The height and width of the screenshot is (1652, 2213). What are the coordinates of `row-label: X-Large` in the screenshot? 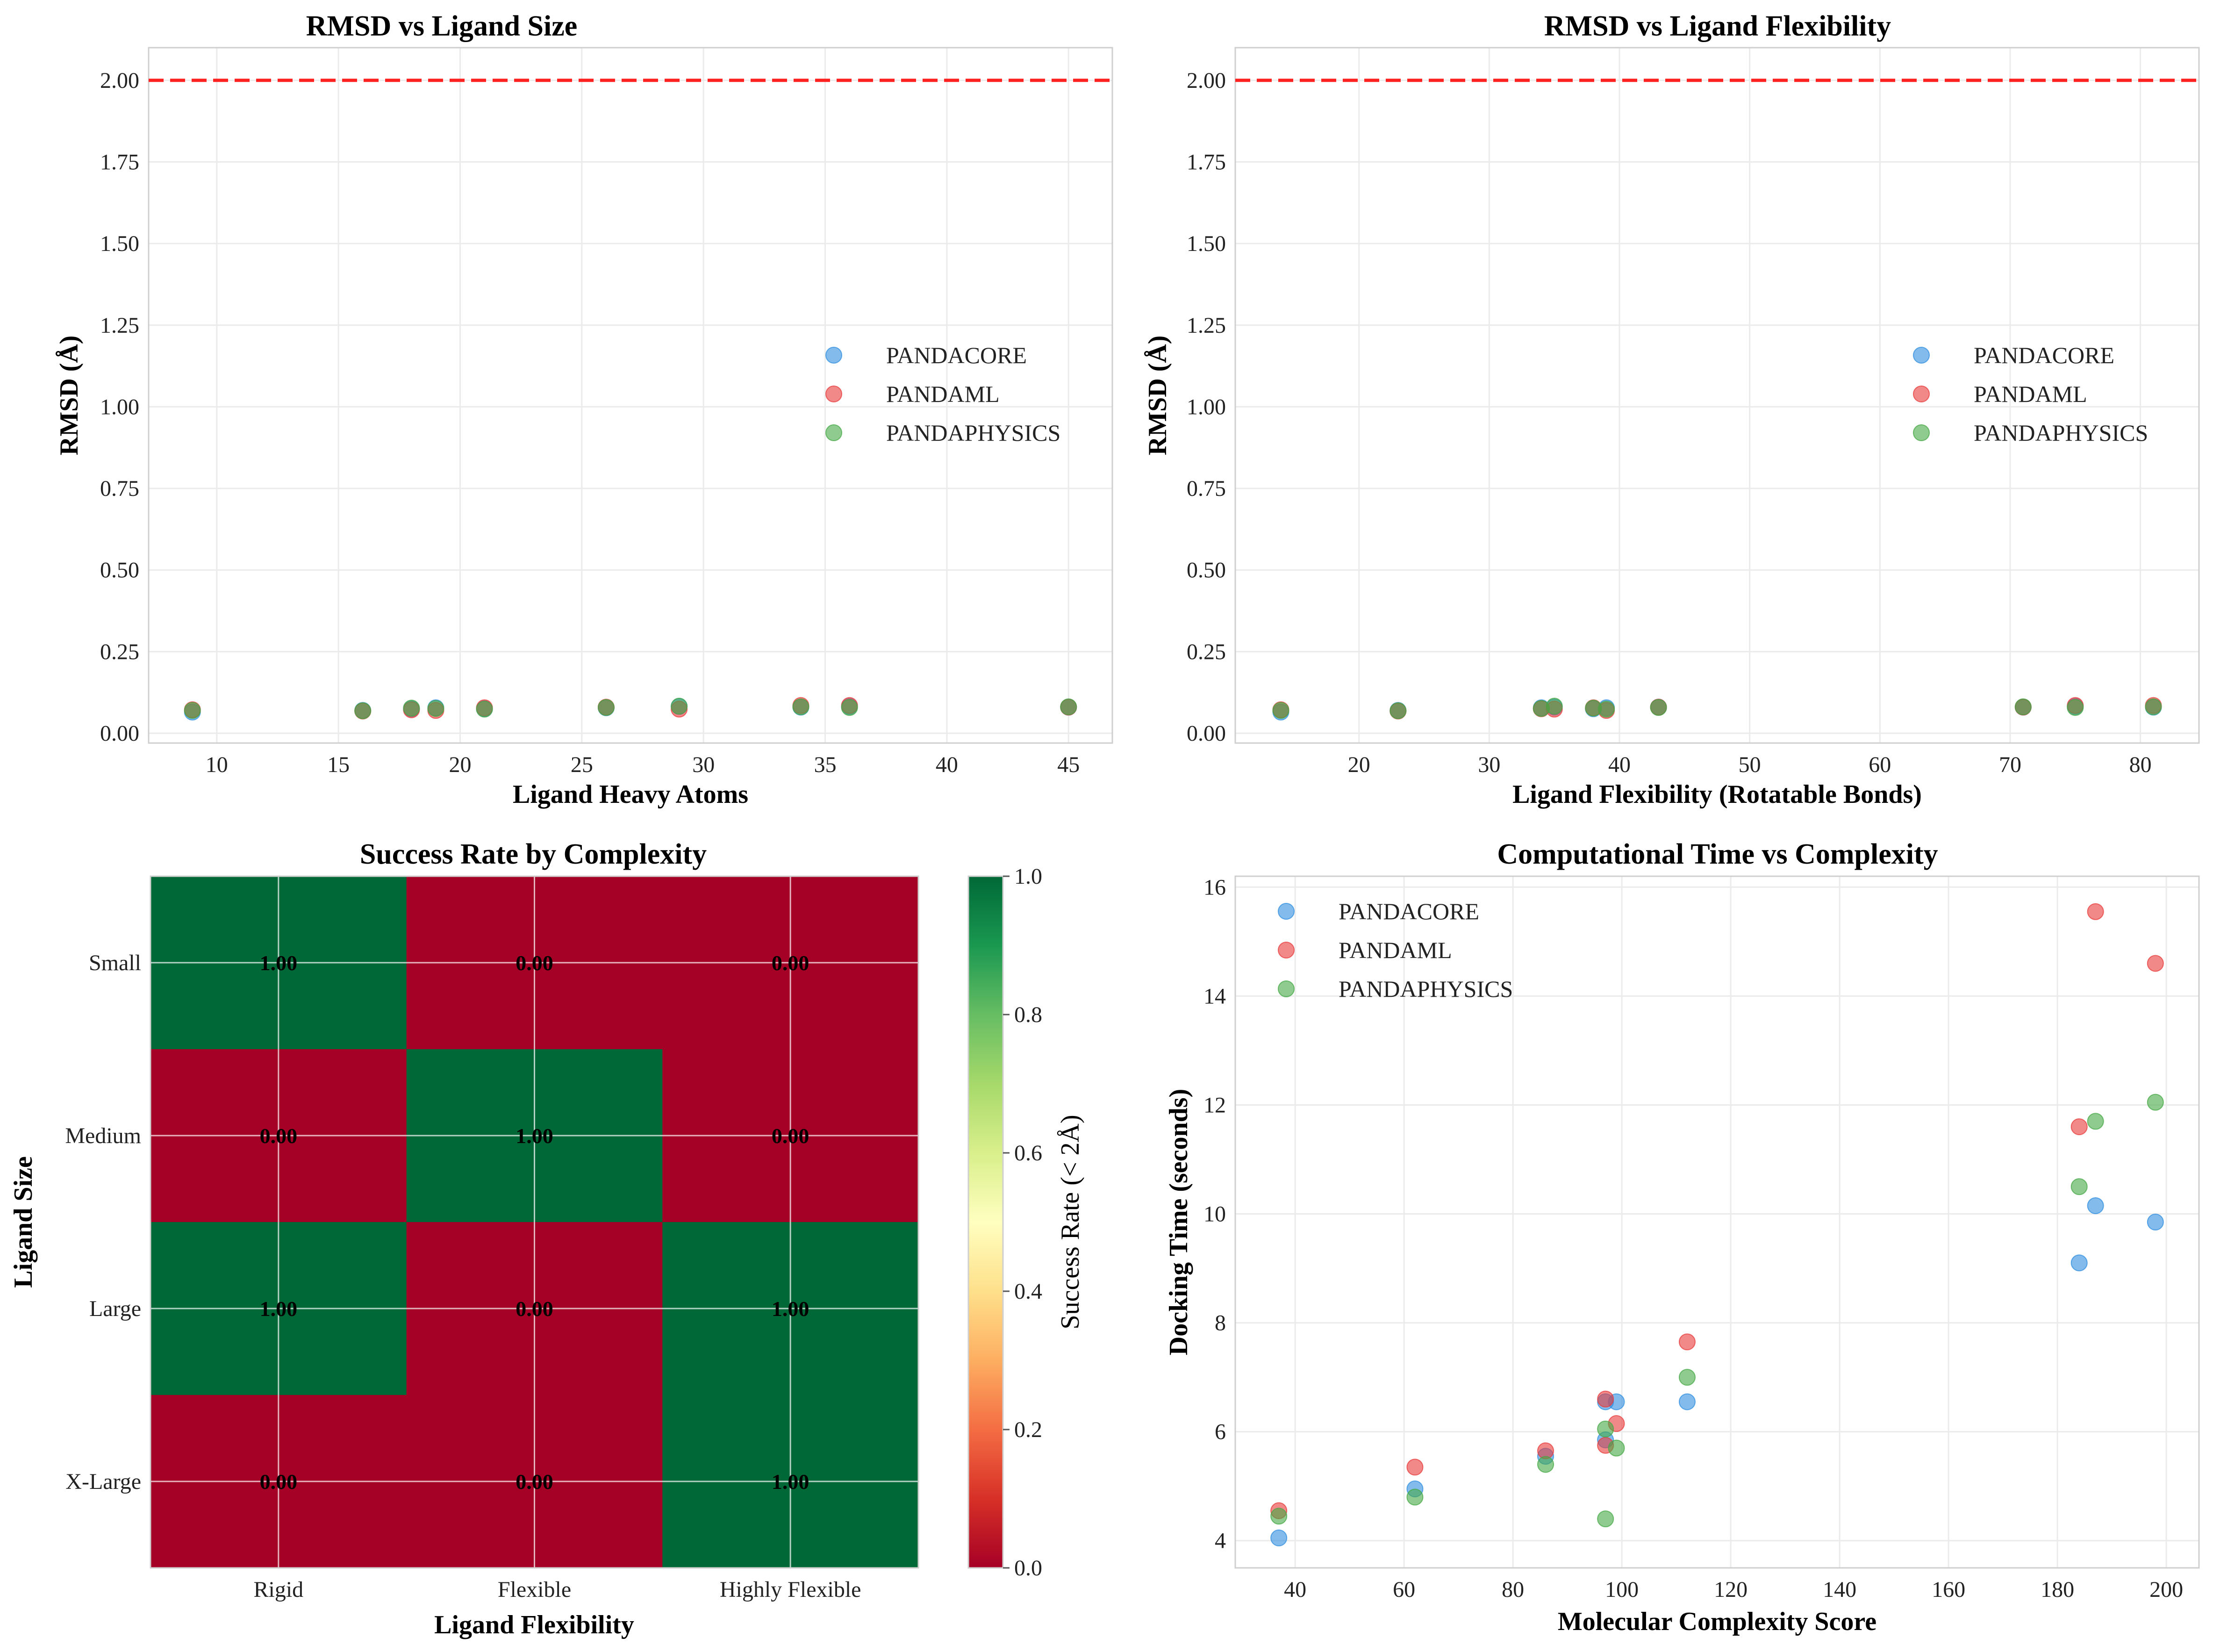 It's located at (103, 1481).